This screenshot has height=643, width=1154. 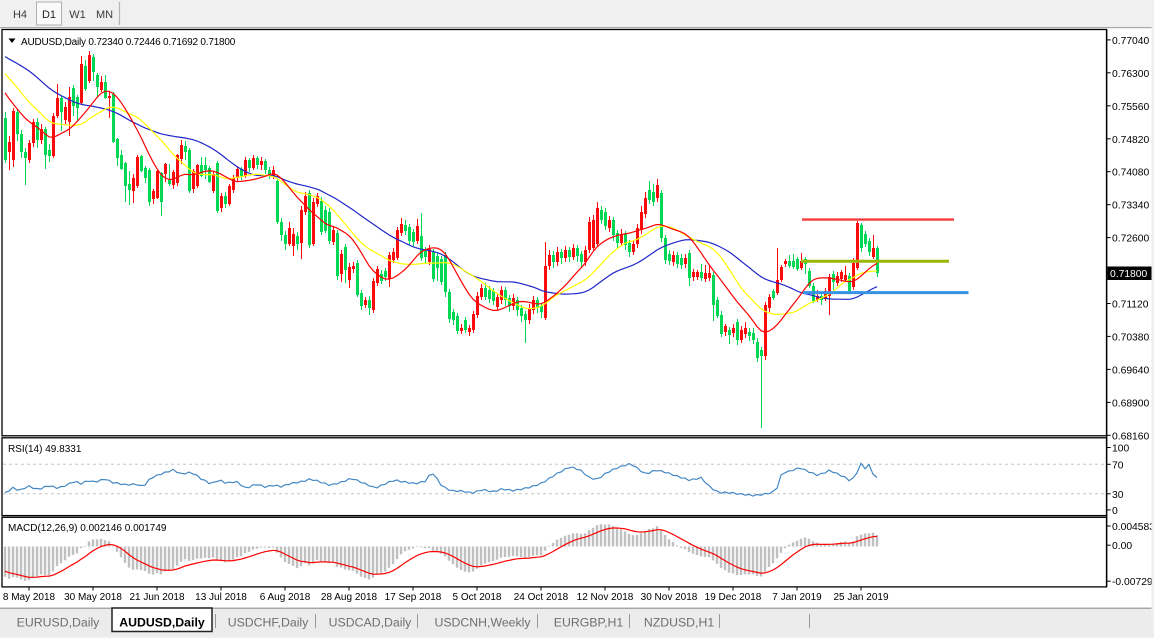 What do you see at coordinates (1133, 527) in the screenshot?
I see `svg-text: 0.004583` at bounding box center [1133, 527].